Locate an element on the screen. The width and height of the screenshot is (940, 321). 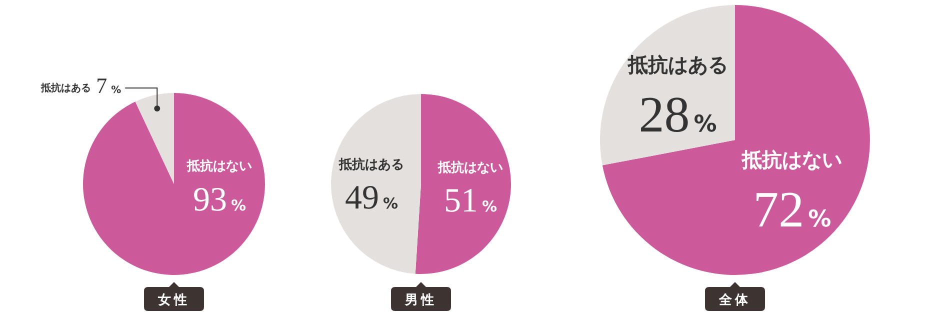
text: 男性 is located at coordinates (420, 300).